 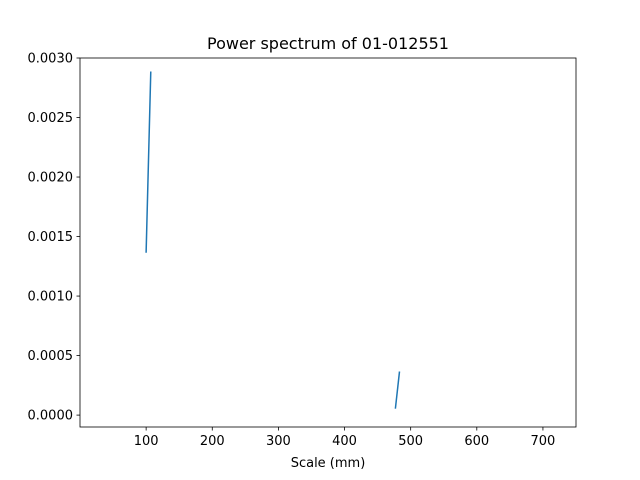 What do you see at coordinates (51, 297) in the screenshot?
I see `y-tick-label: 0.0010` at bounding box center [51, 297].